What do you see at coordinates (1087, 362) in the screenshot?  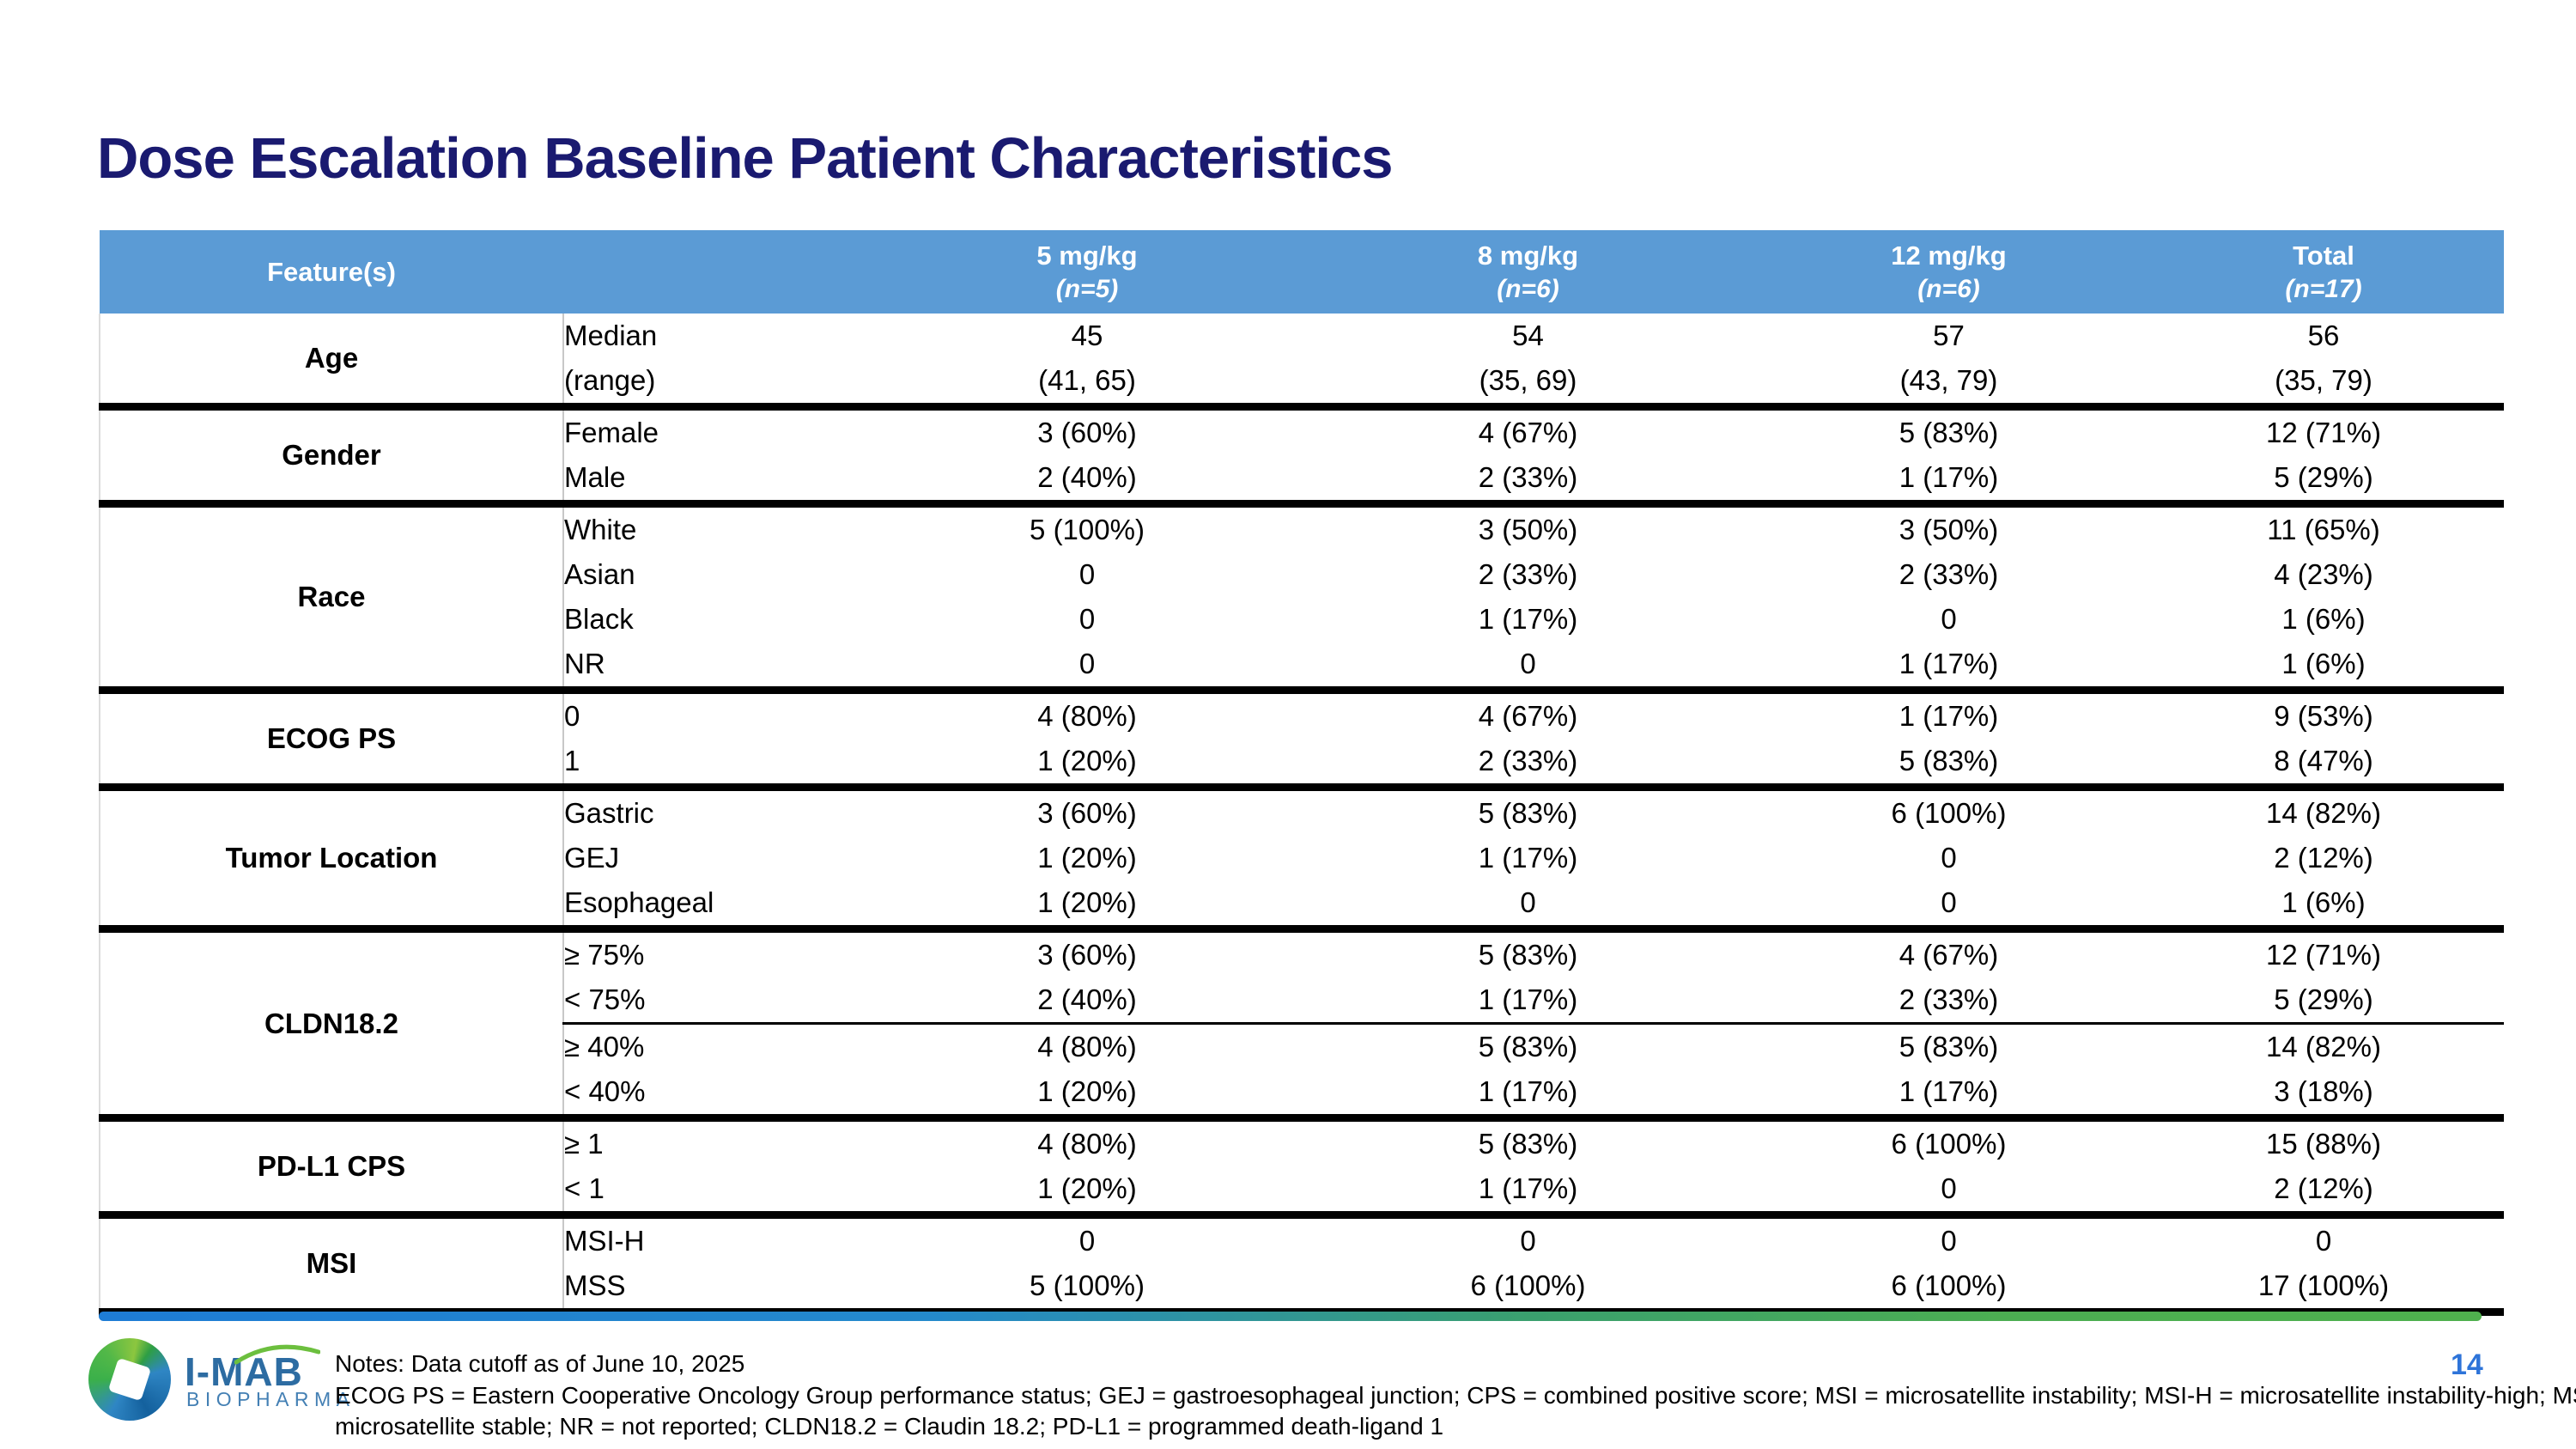 I see `value-cell: 45 (41, 65)` at bounding box center [1087, 362].